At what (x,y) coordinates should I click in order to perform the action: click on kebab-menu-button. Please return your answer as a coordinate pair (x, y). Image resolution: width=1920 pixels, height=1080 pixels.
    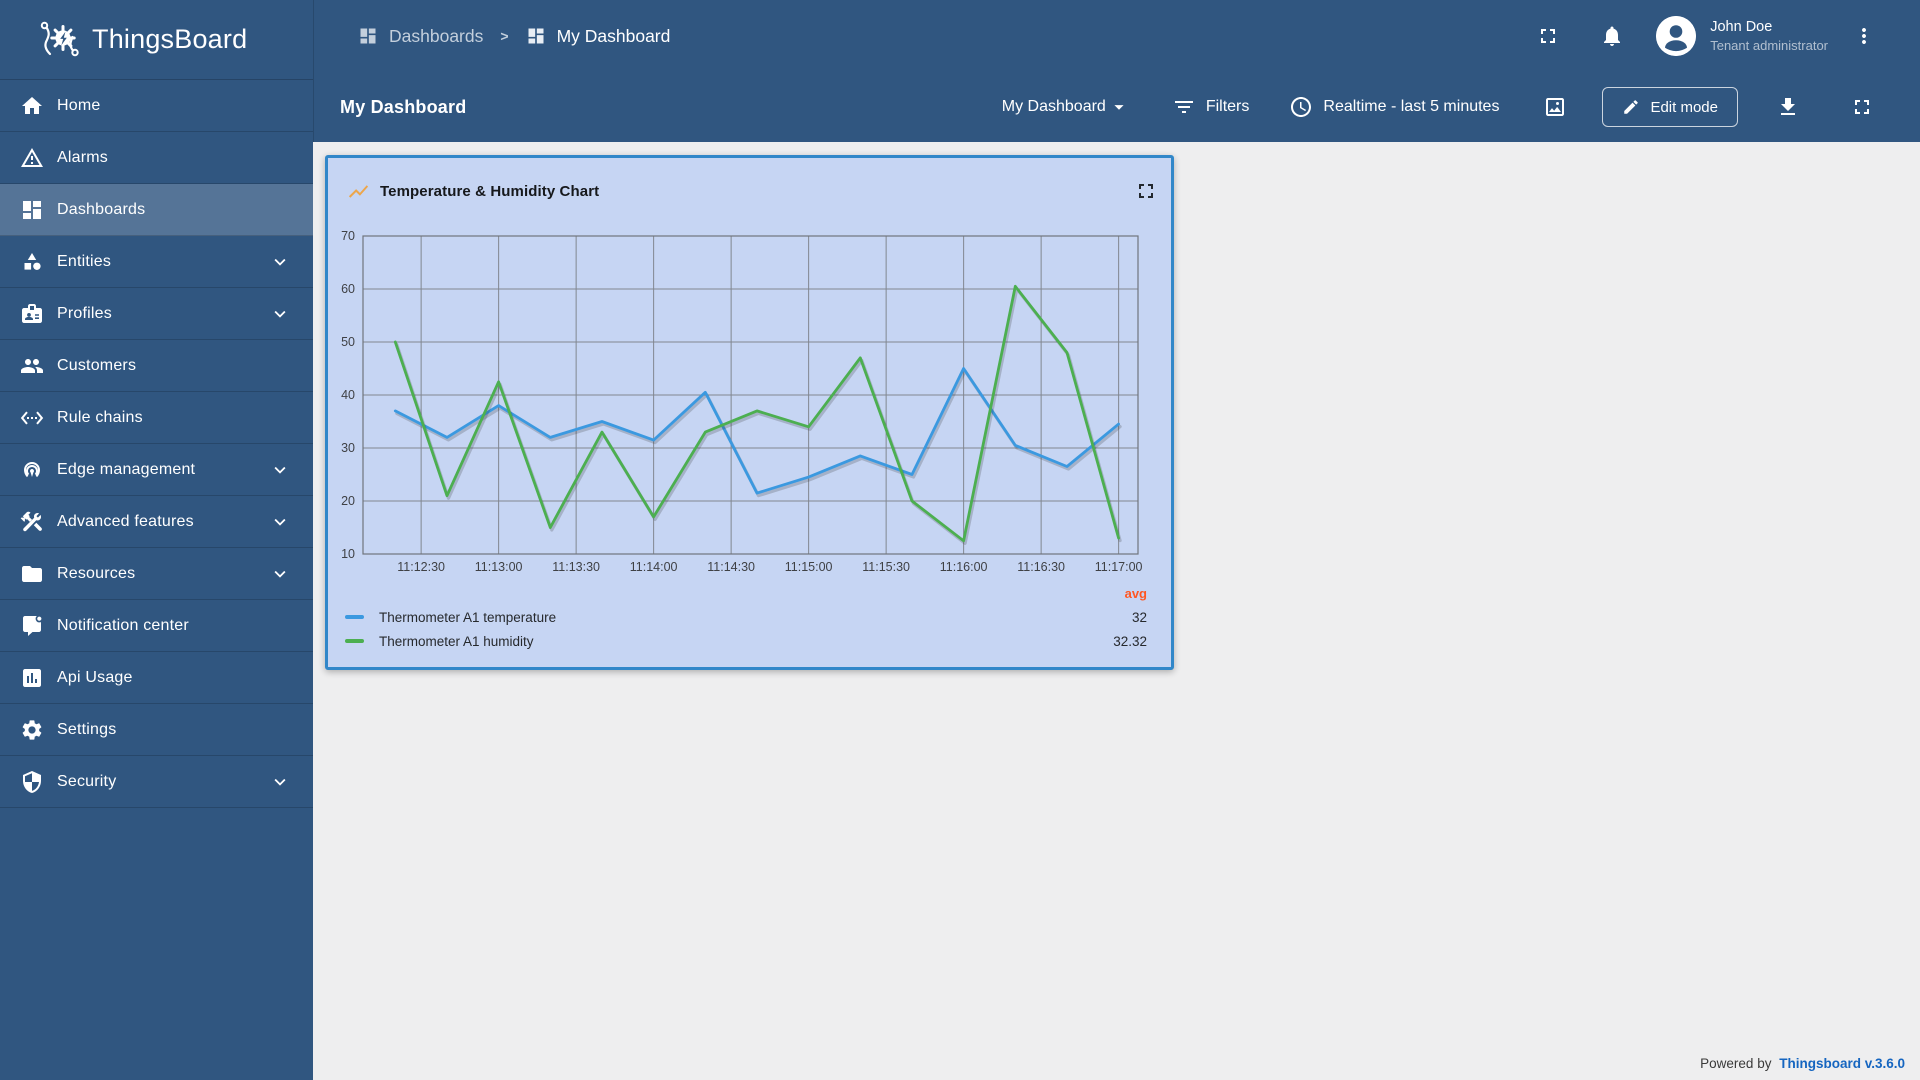
    Looking at the image, I should click on (1864, 36).